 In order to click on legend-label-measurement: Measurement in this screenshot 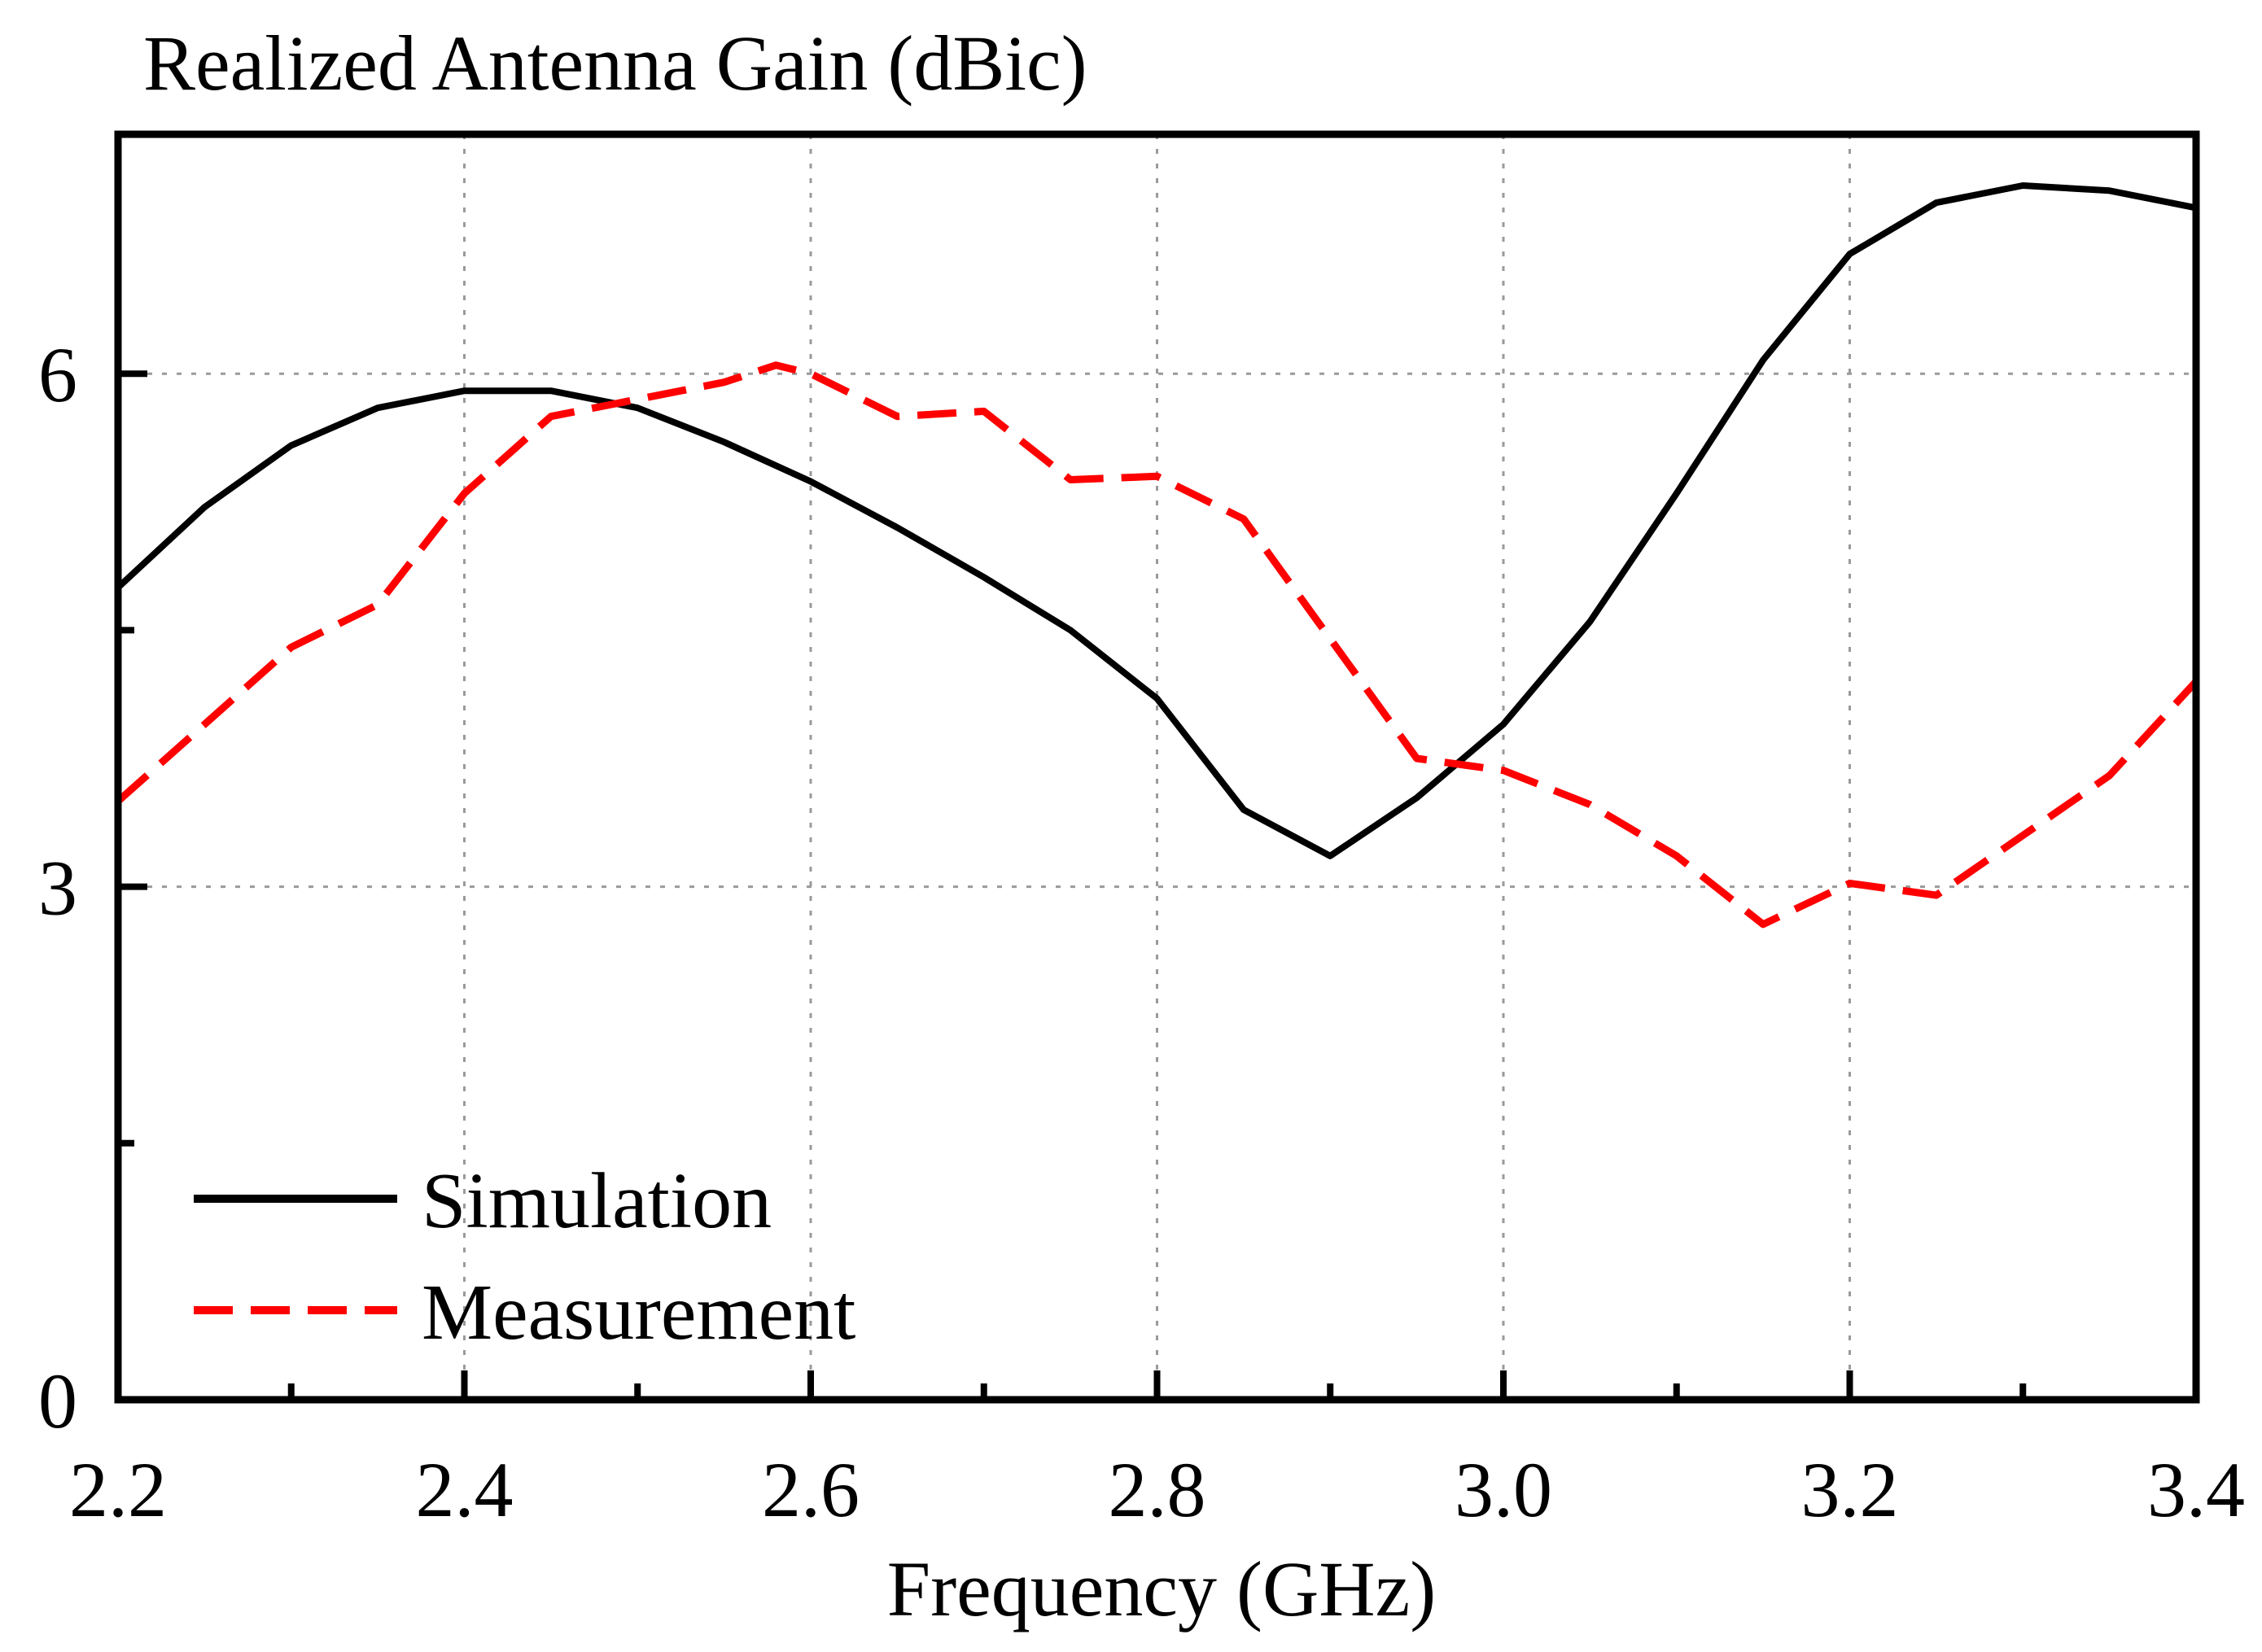, I will do `click(638, 1313)`.